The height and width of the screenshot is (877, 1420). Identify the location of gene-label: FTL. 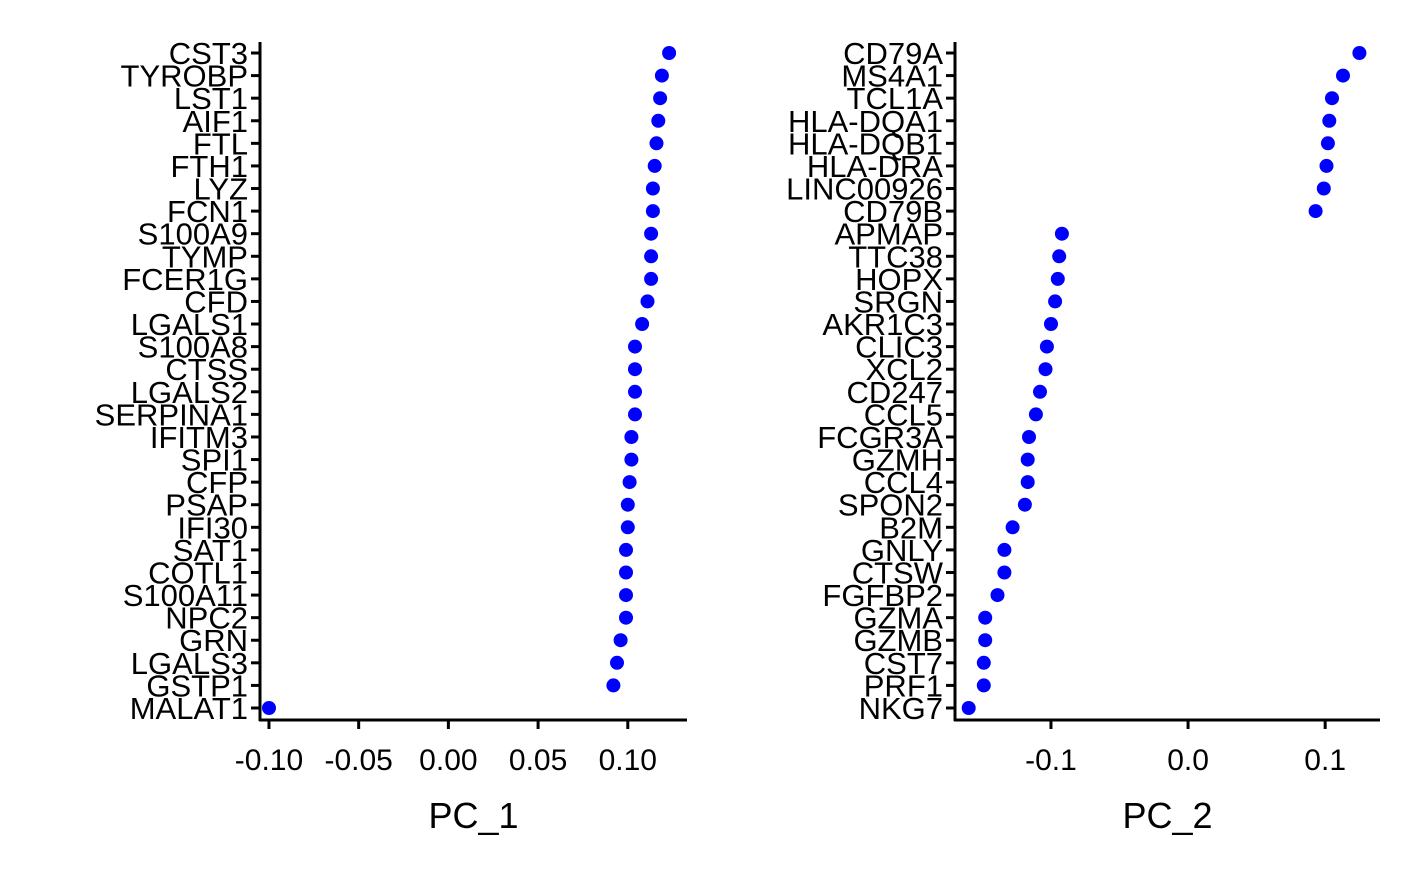
(220, 143).